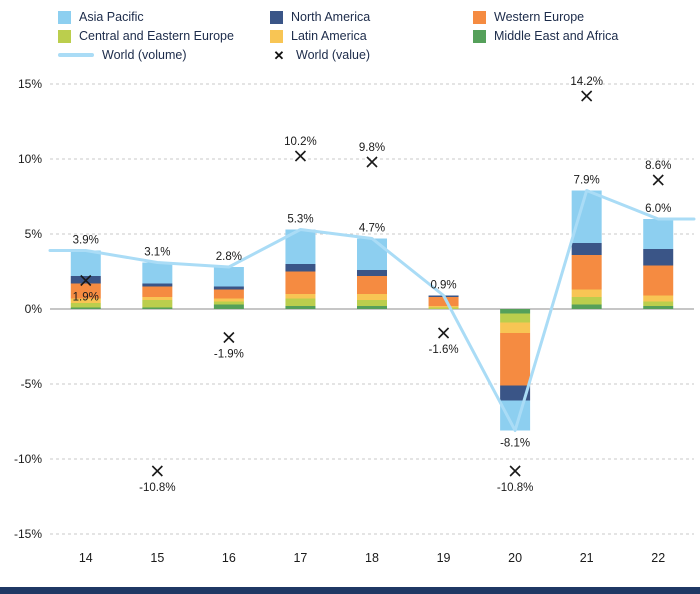 This screenshot has width=700, height=594. Describe the element at coordinates (444, 350) in the screenshot. I see `world-value-label: -1.6%` at that location.